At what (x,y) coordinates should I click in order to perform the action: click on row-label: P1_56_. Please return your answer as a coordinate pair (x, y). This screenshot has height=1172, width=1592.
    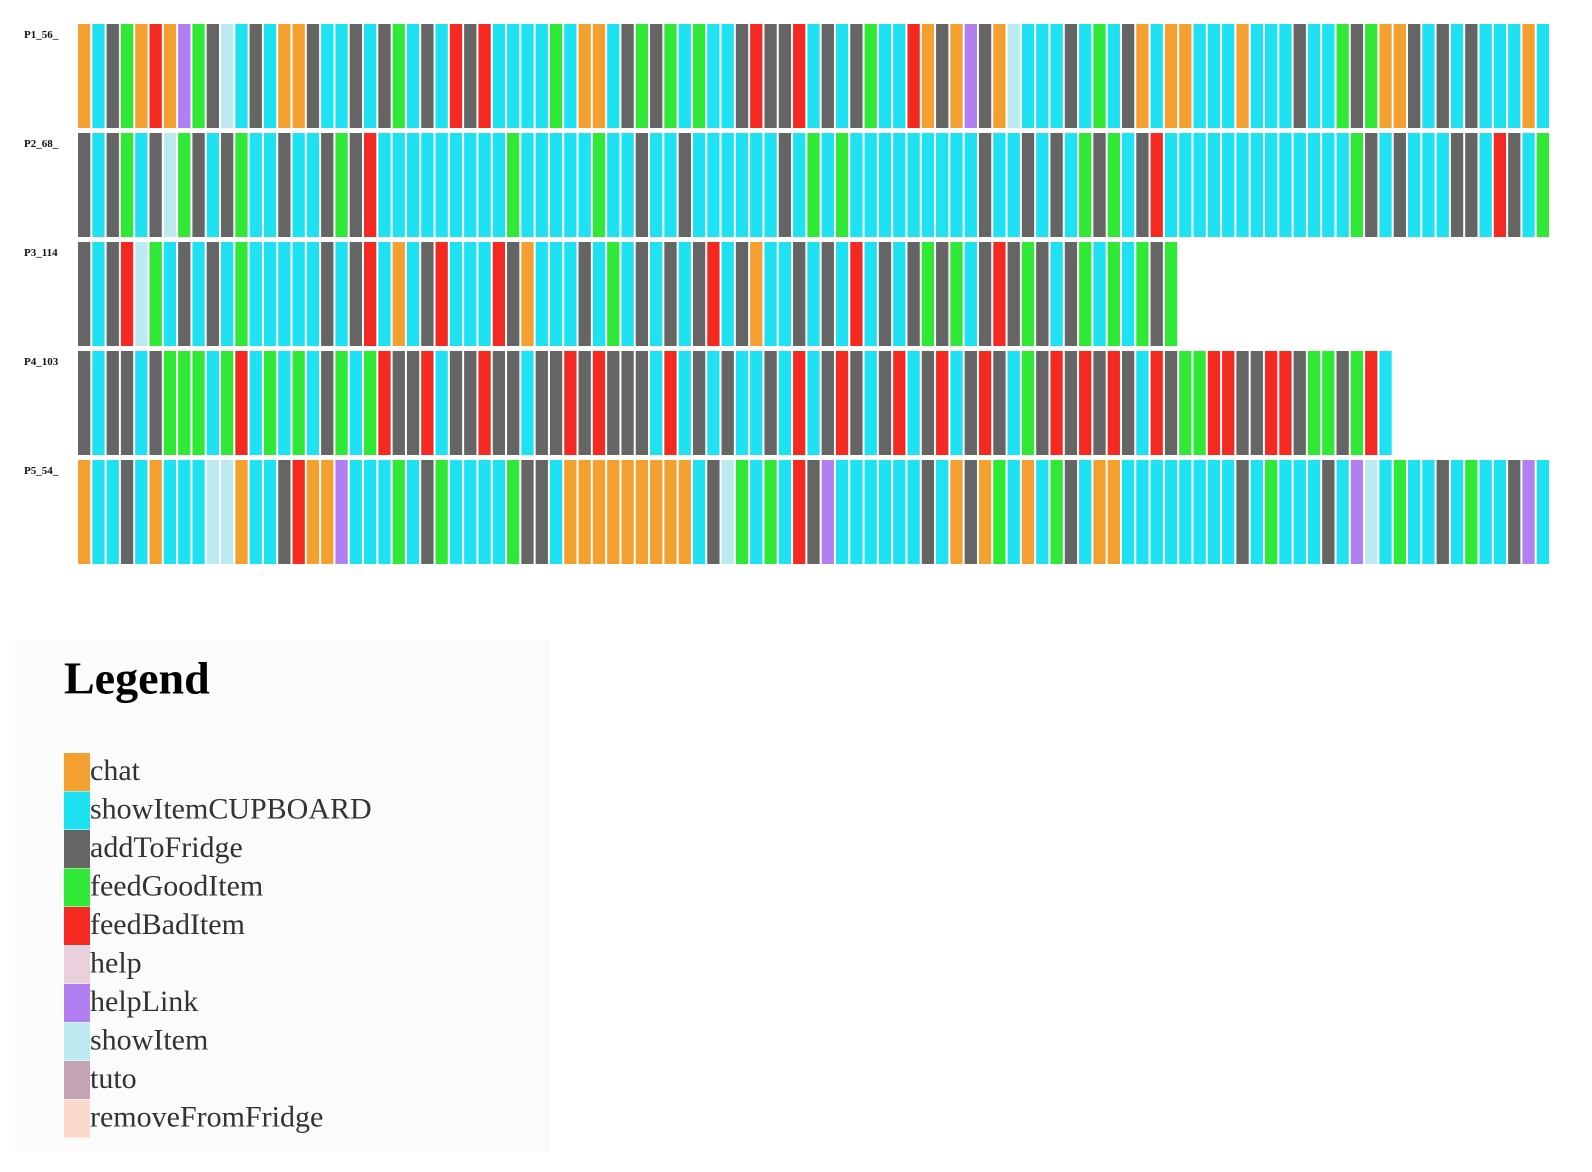
    Looking at the image, I should click on (41, 35).